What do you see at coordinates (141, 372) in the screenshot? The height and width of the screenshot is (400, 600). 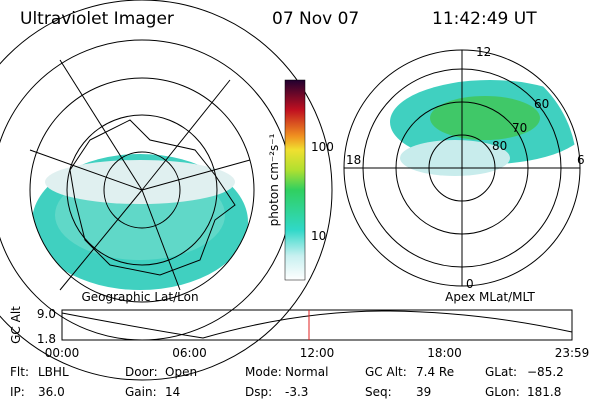 I see `field-label: Door:` at bounding box center [141, 372].